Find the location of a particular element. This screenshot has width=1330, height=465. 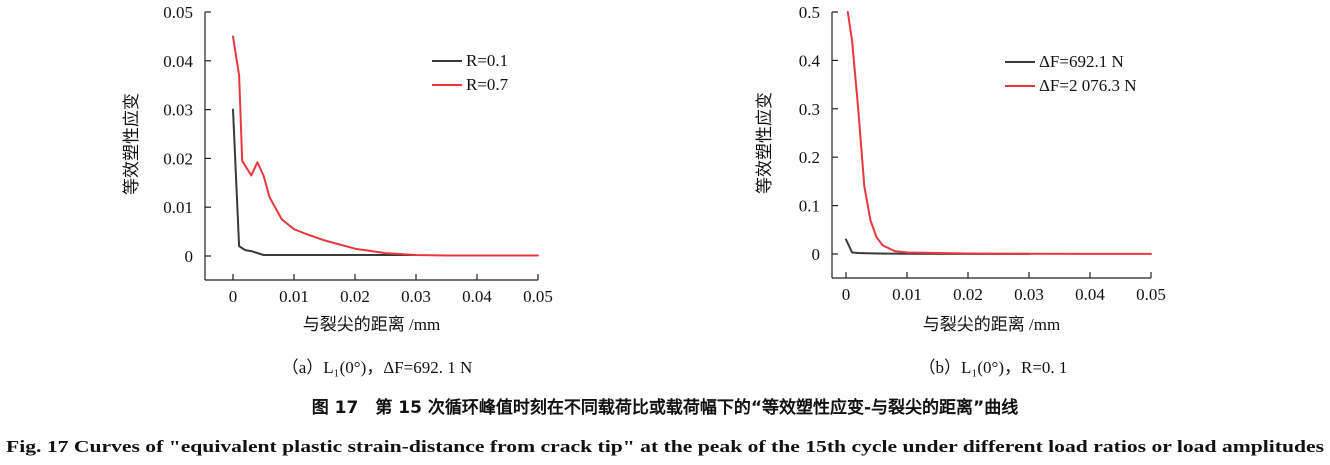

legend-label: R=0.7 is located at coordinates (487, 84).